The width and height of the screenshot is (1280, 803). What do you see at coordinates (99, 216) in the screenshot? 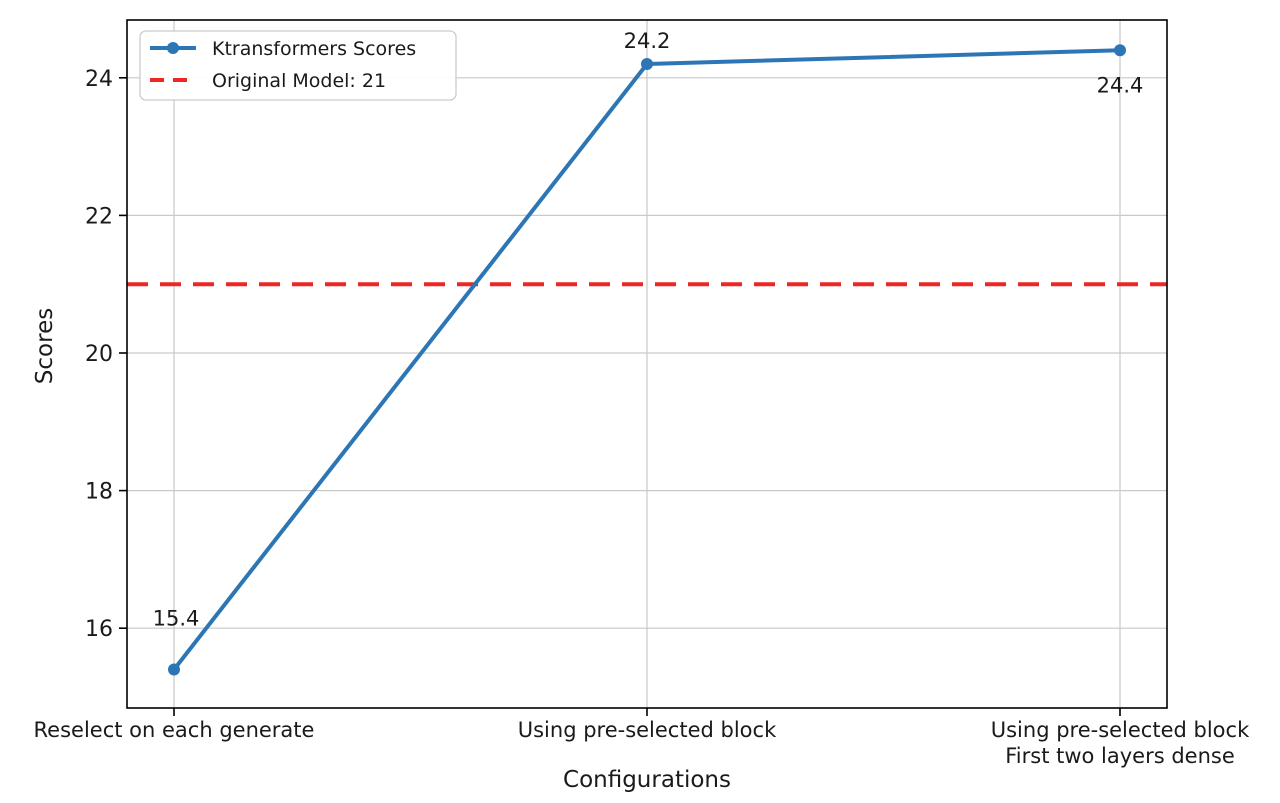
I see `y-tick-label: 22` at bounding box center [99, 216].